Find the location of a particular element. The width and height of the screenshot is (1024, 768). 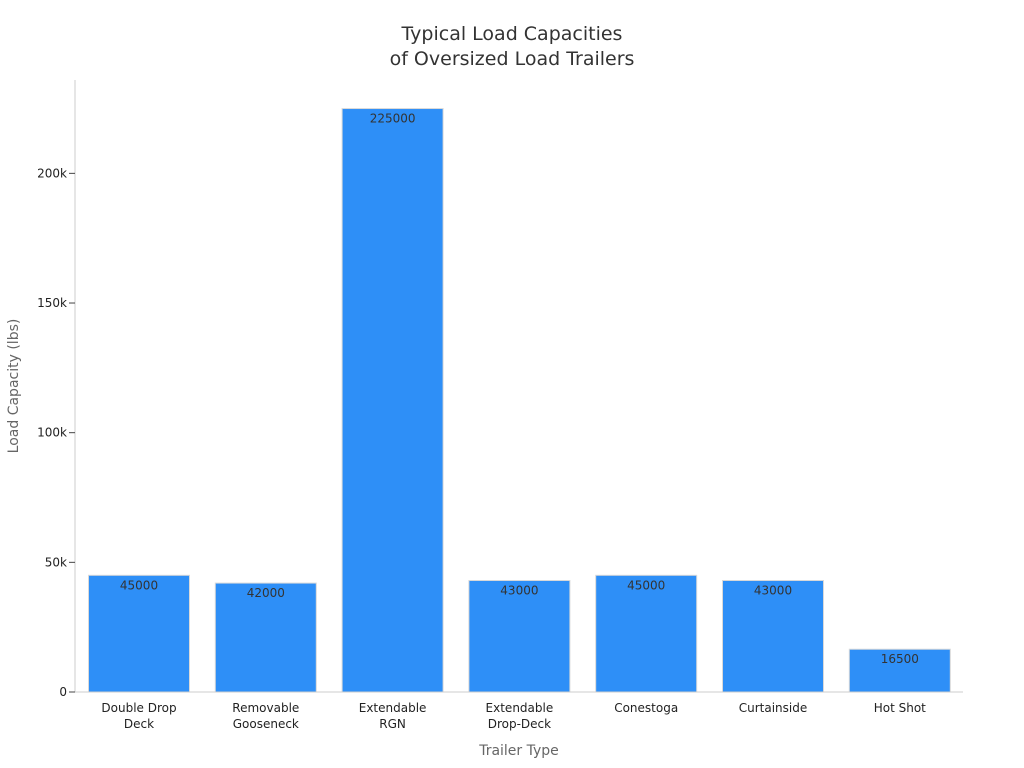

data-label-6: 16500 is located at coordinates (900, 659).